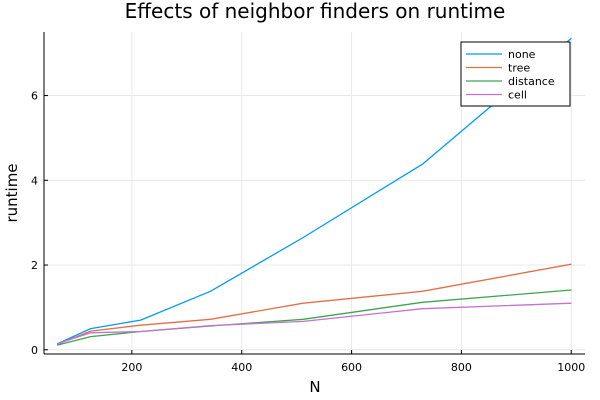 This screenshot has width=600, height=400. I want to click on series-line-distance, so click(314, 317).